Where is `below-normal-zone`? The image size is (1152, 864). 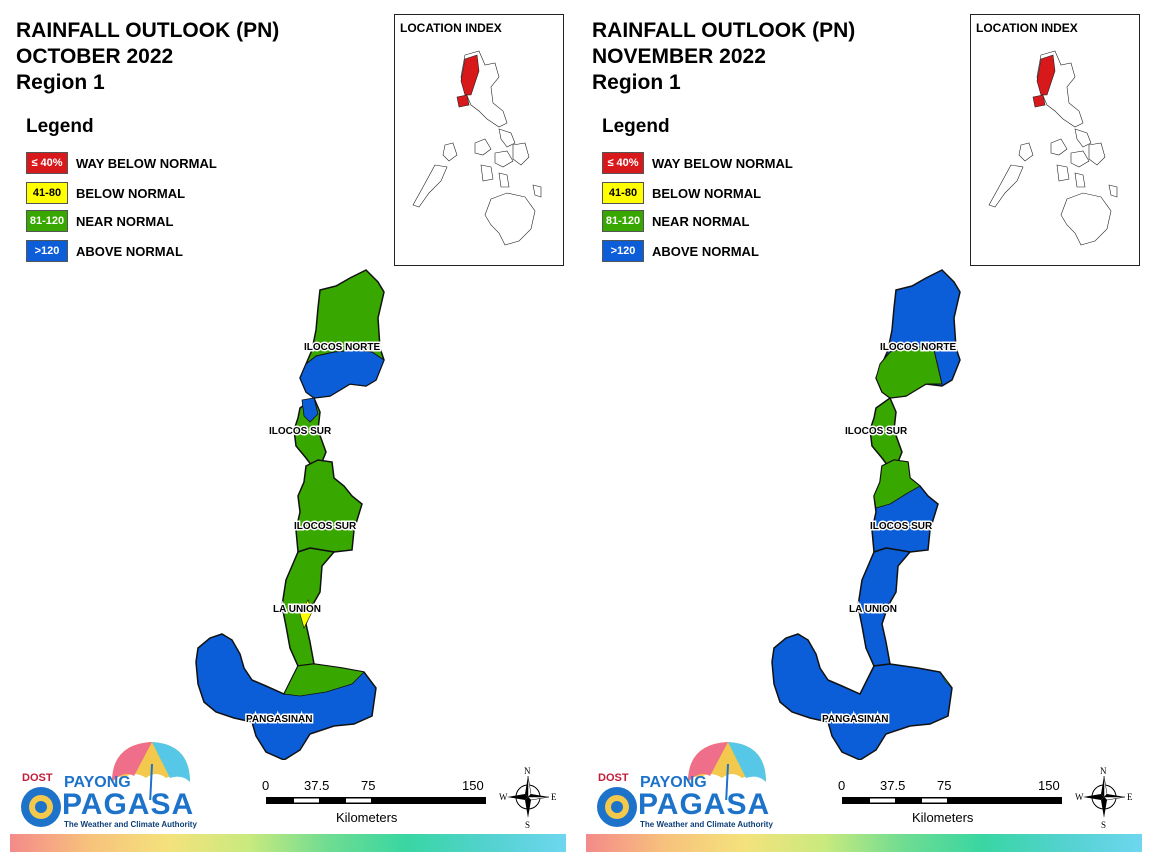
below-normal-zone is located at coordinates (306, 614).